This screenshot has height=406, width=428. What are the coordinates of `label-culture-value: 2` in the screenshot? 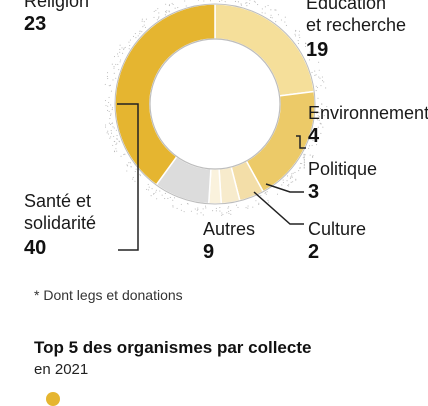 It's located at (337, 252).